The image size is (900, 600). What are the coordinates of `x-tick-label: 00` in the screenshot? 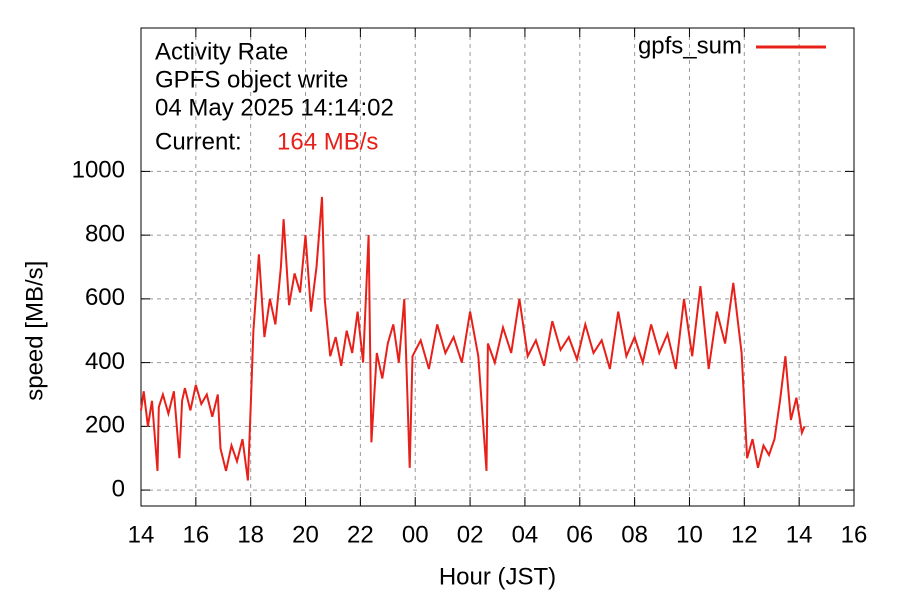 It's located at (415, 534).